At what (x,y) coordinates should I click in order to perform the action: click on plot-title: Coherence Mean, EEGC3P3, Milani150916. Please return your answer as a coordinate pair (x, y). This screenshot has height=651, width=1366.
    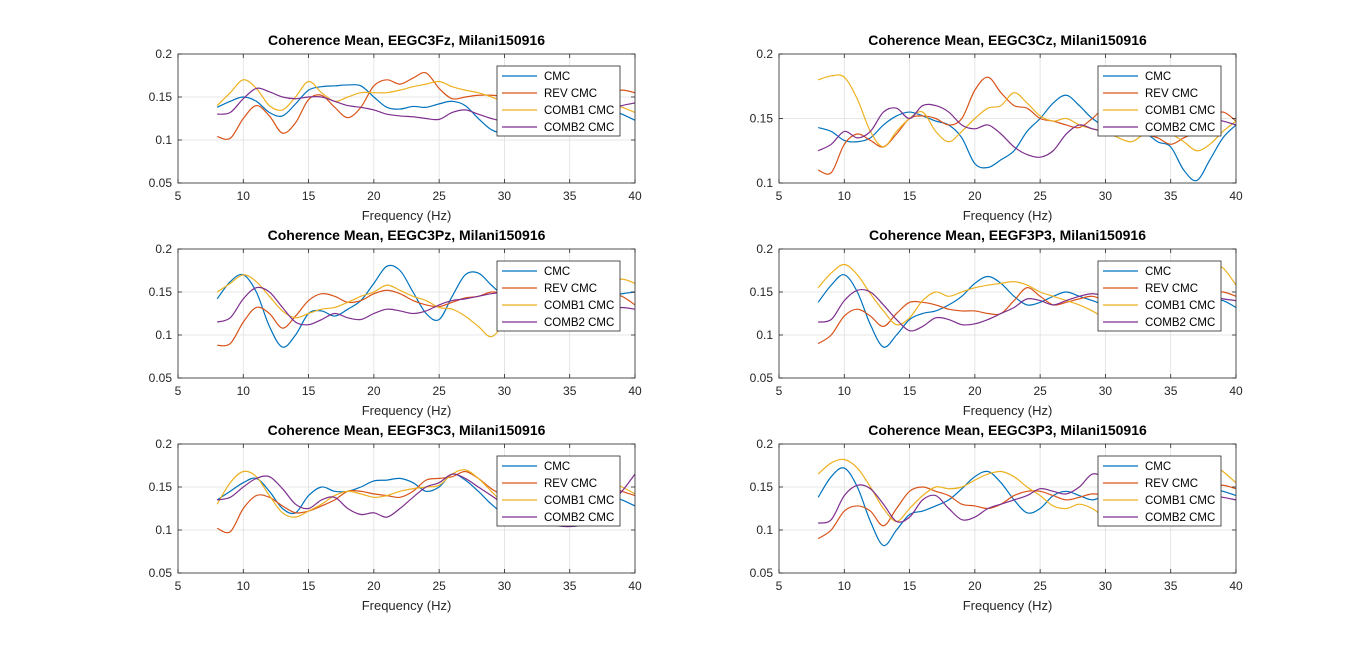
    Looking at the image, I should click on (1007, 430).